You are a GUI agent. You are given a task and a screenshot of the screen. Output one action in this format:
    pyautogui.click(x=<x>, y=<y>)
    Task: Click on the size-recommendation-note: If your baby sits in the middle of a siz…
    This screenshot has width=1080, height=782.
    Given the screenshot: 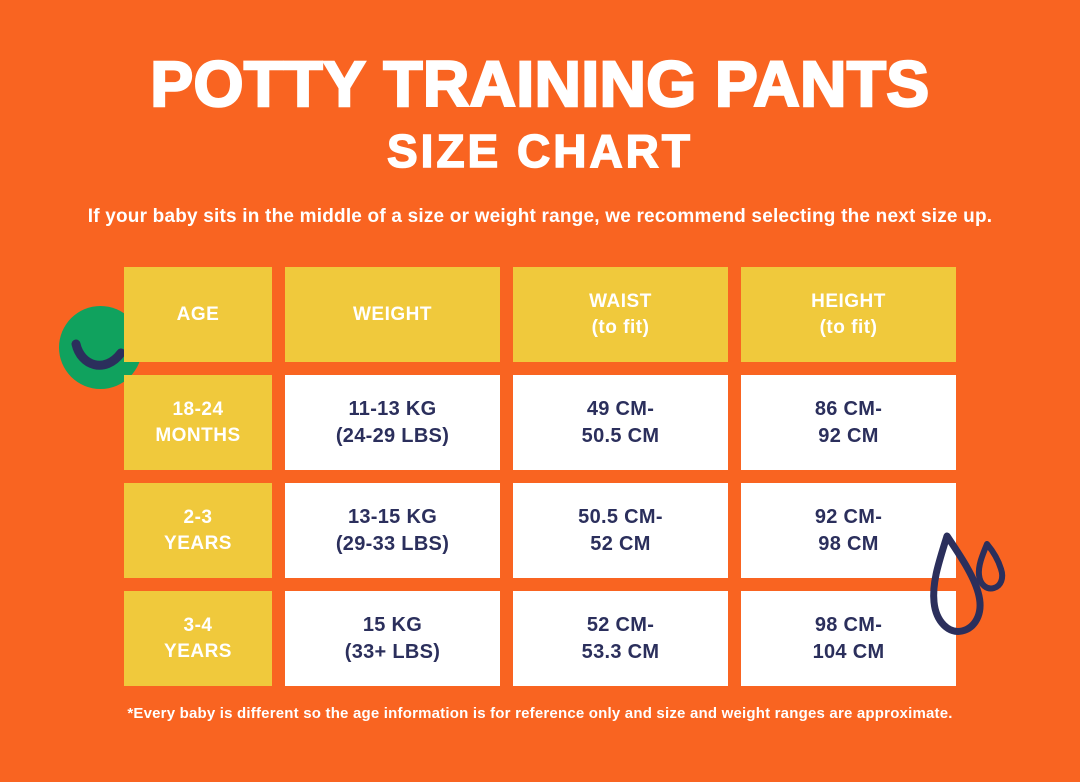 What is the action you would take?
    pyautogui.click(x=540, y=216)
    